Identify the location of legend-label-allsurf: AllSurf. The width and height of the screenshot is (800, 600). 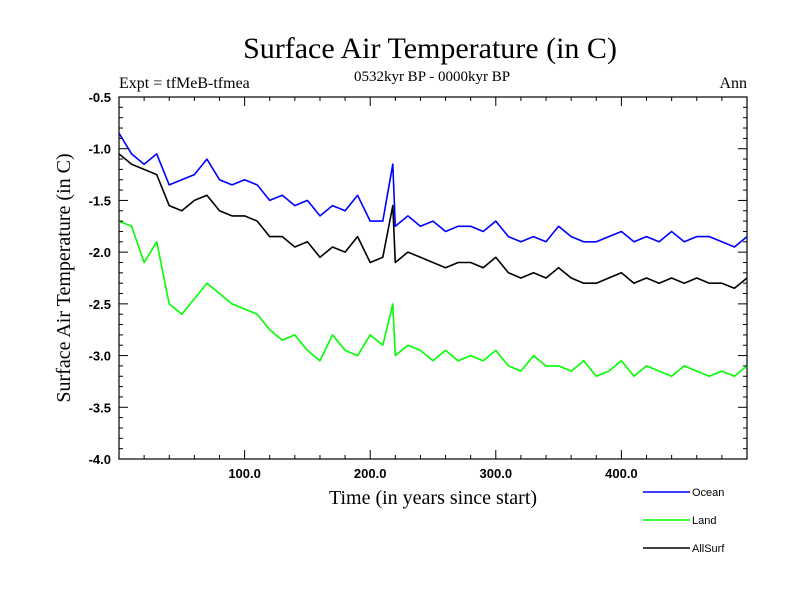
(708, 549).